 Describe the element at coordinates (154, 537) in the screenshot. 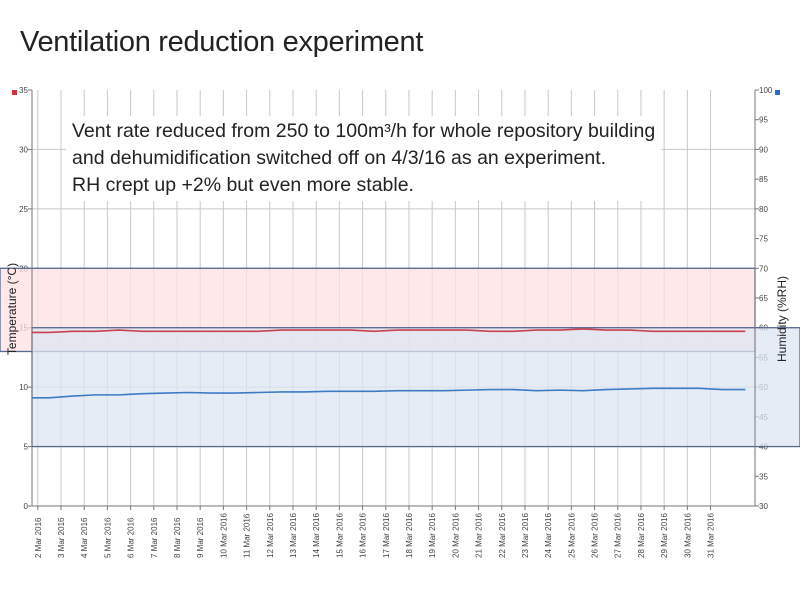

I see `x-tick-label: 7 Mar 2016` at that location.